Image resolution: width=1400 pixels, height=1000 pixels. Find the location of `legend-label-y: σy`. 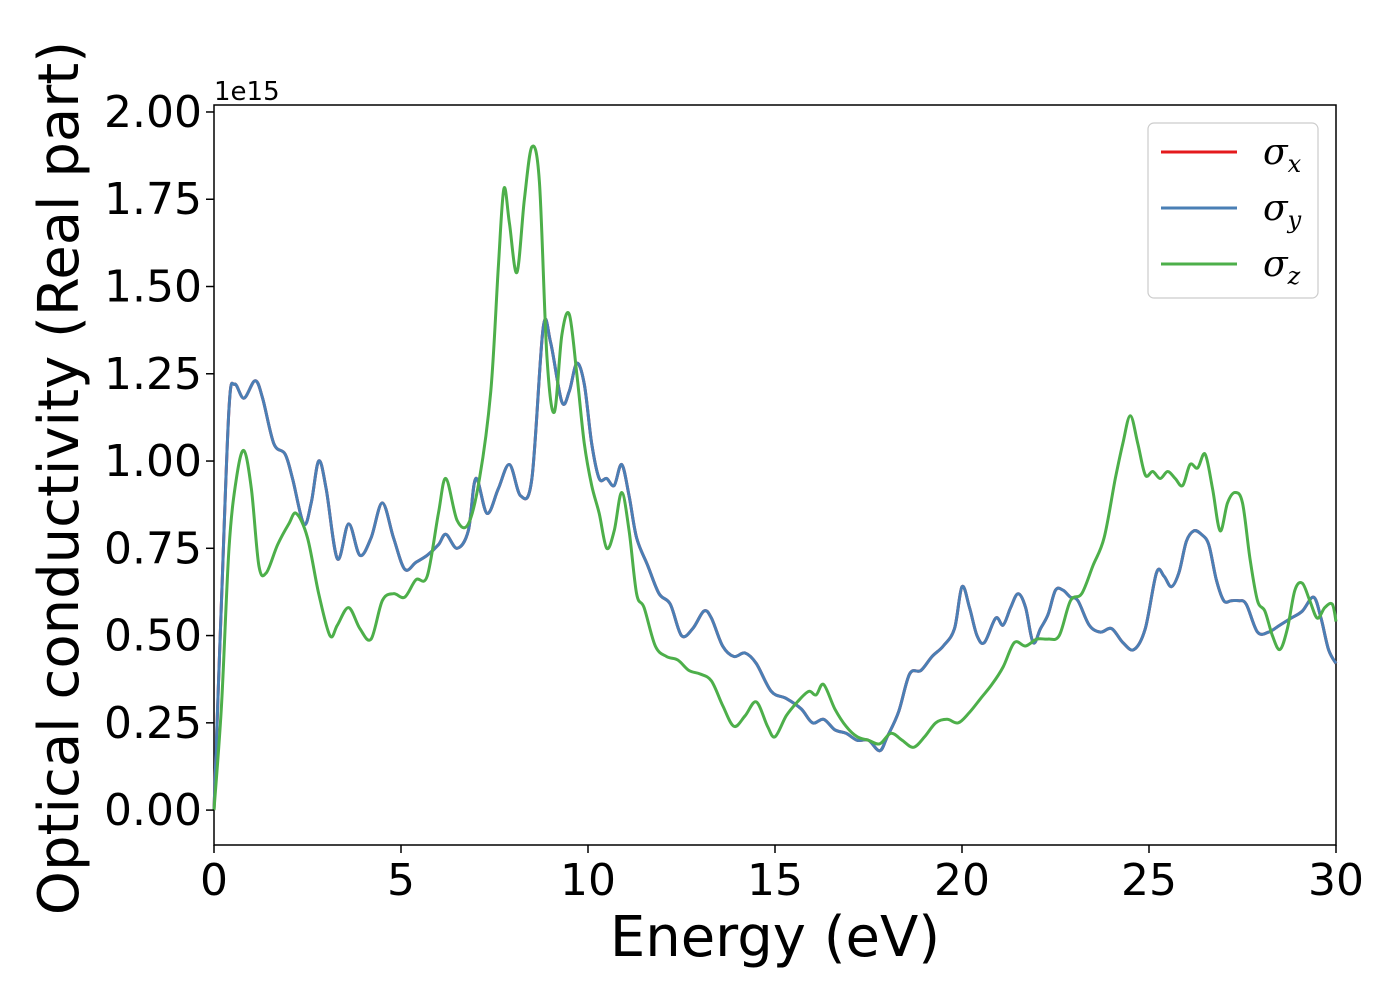

legend-label-y: σy is located at coordinates (1282, 211).